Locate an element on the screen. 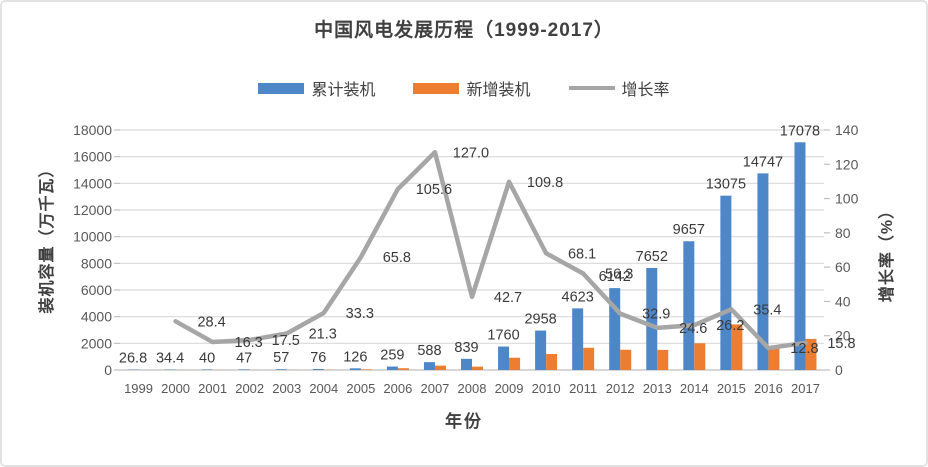 The image size is (928, 467). label-cumulative-2004: 76 is located at coordinates (318, 358).